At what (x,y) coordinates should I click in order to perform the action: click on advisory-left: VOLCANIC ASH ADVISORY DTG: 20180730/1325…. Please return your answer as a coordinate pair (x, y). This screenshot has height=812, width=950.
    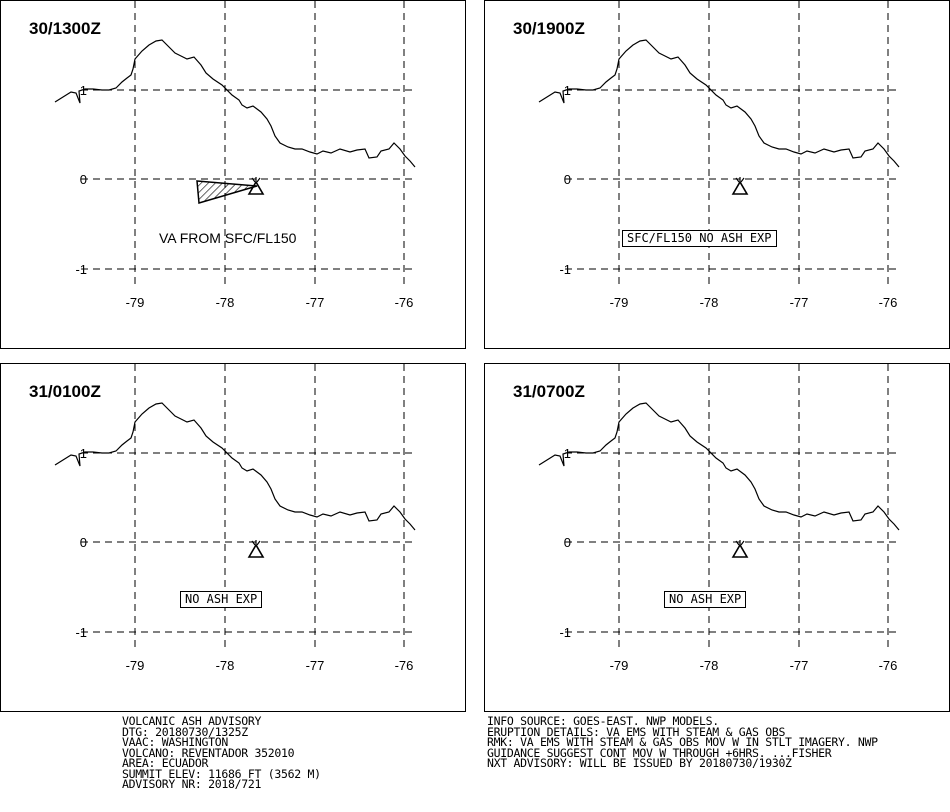
    Looking at the image, I should click on (221, 753).